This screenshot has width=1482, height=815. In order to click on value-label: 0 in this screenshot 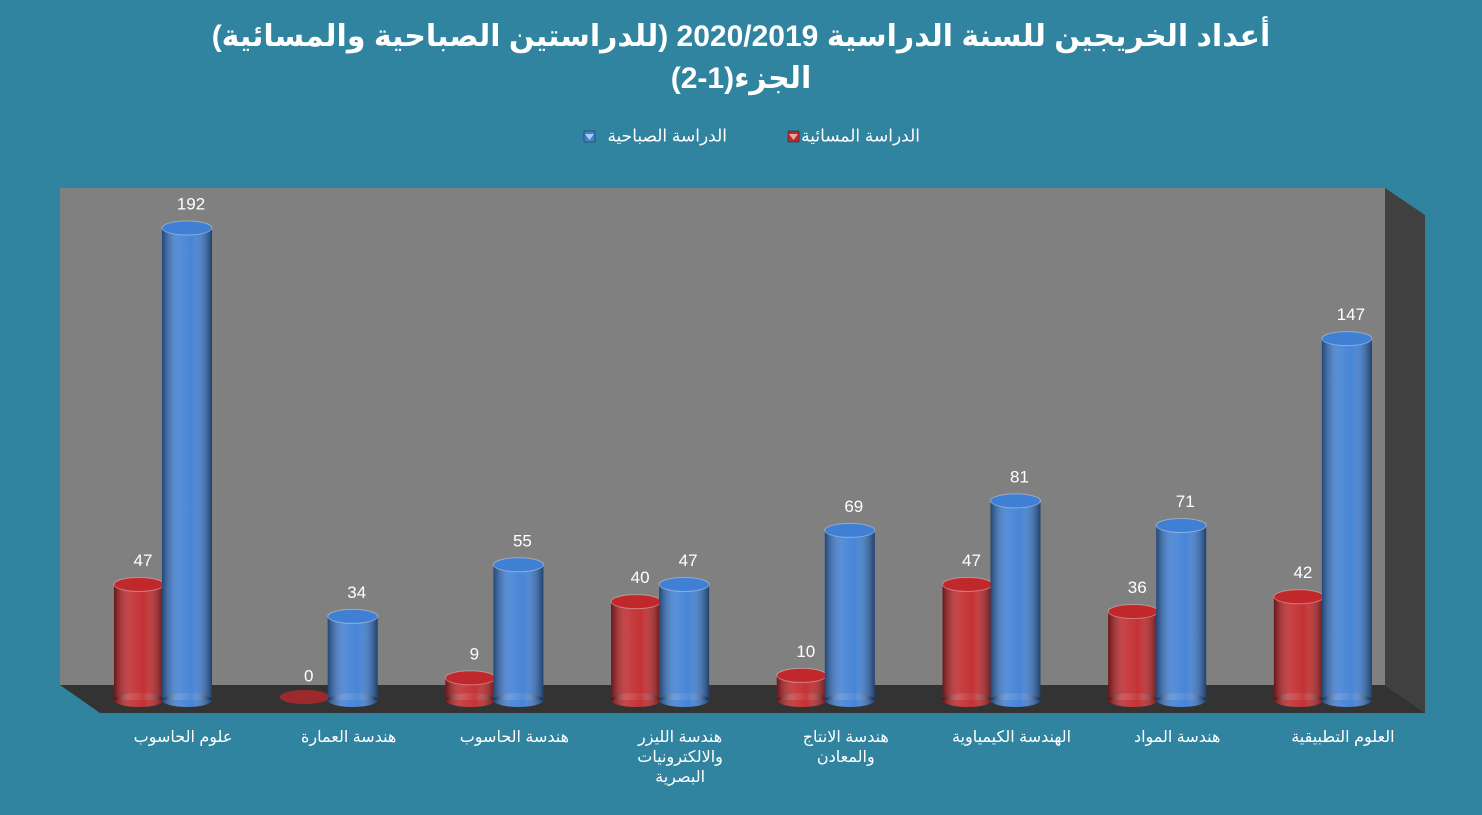, I will do `click(308, 675)`.